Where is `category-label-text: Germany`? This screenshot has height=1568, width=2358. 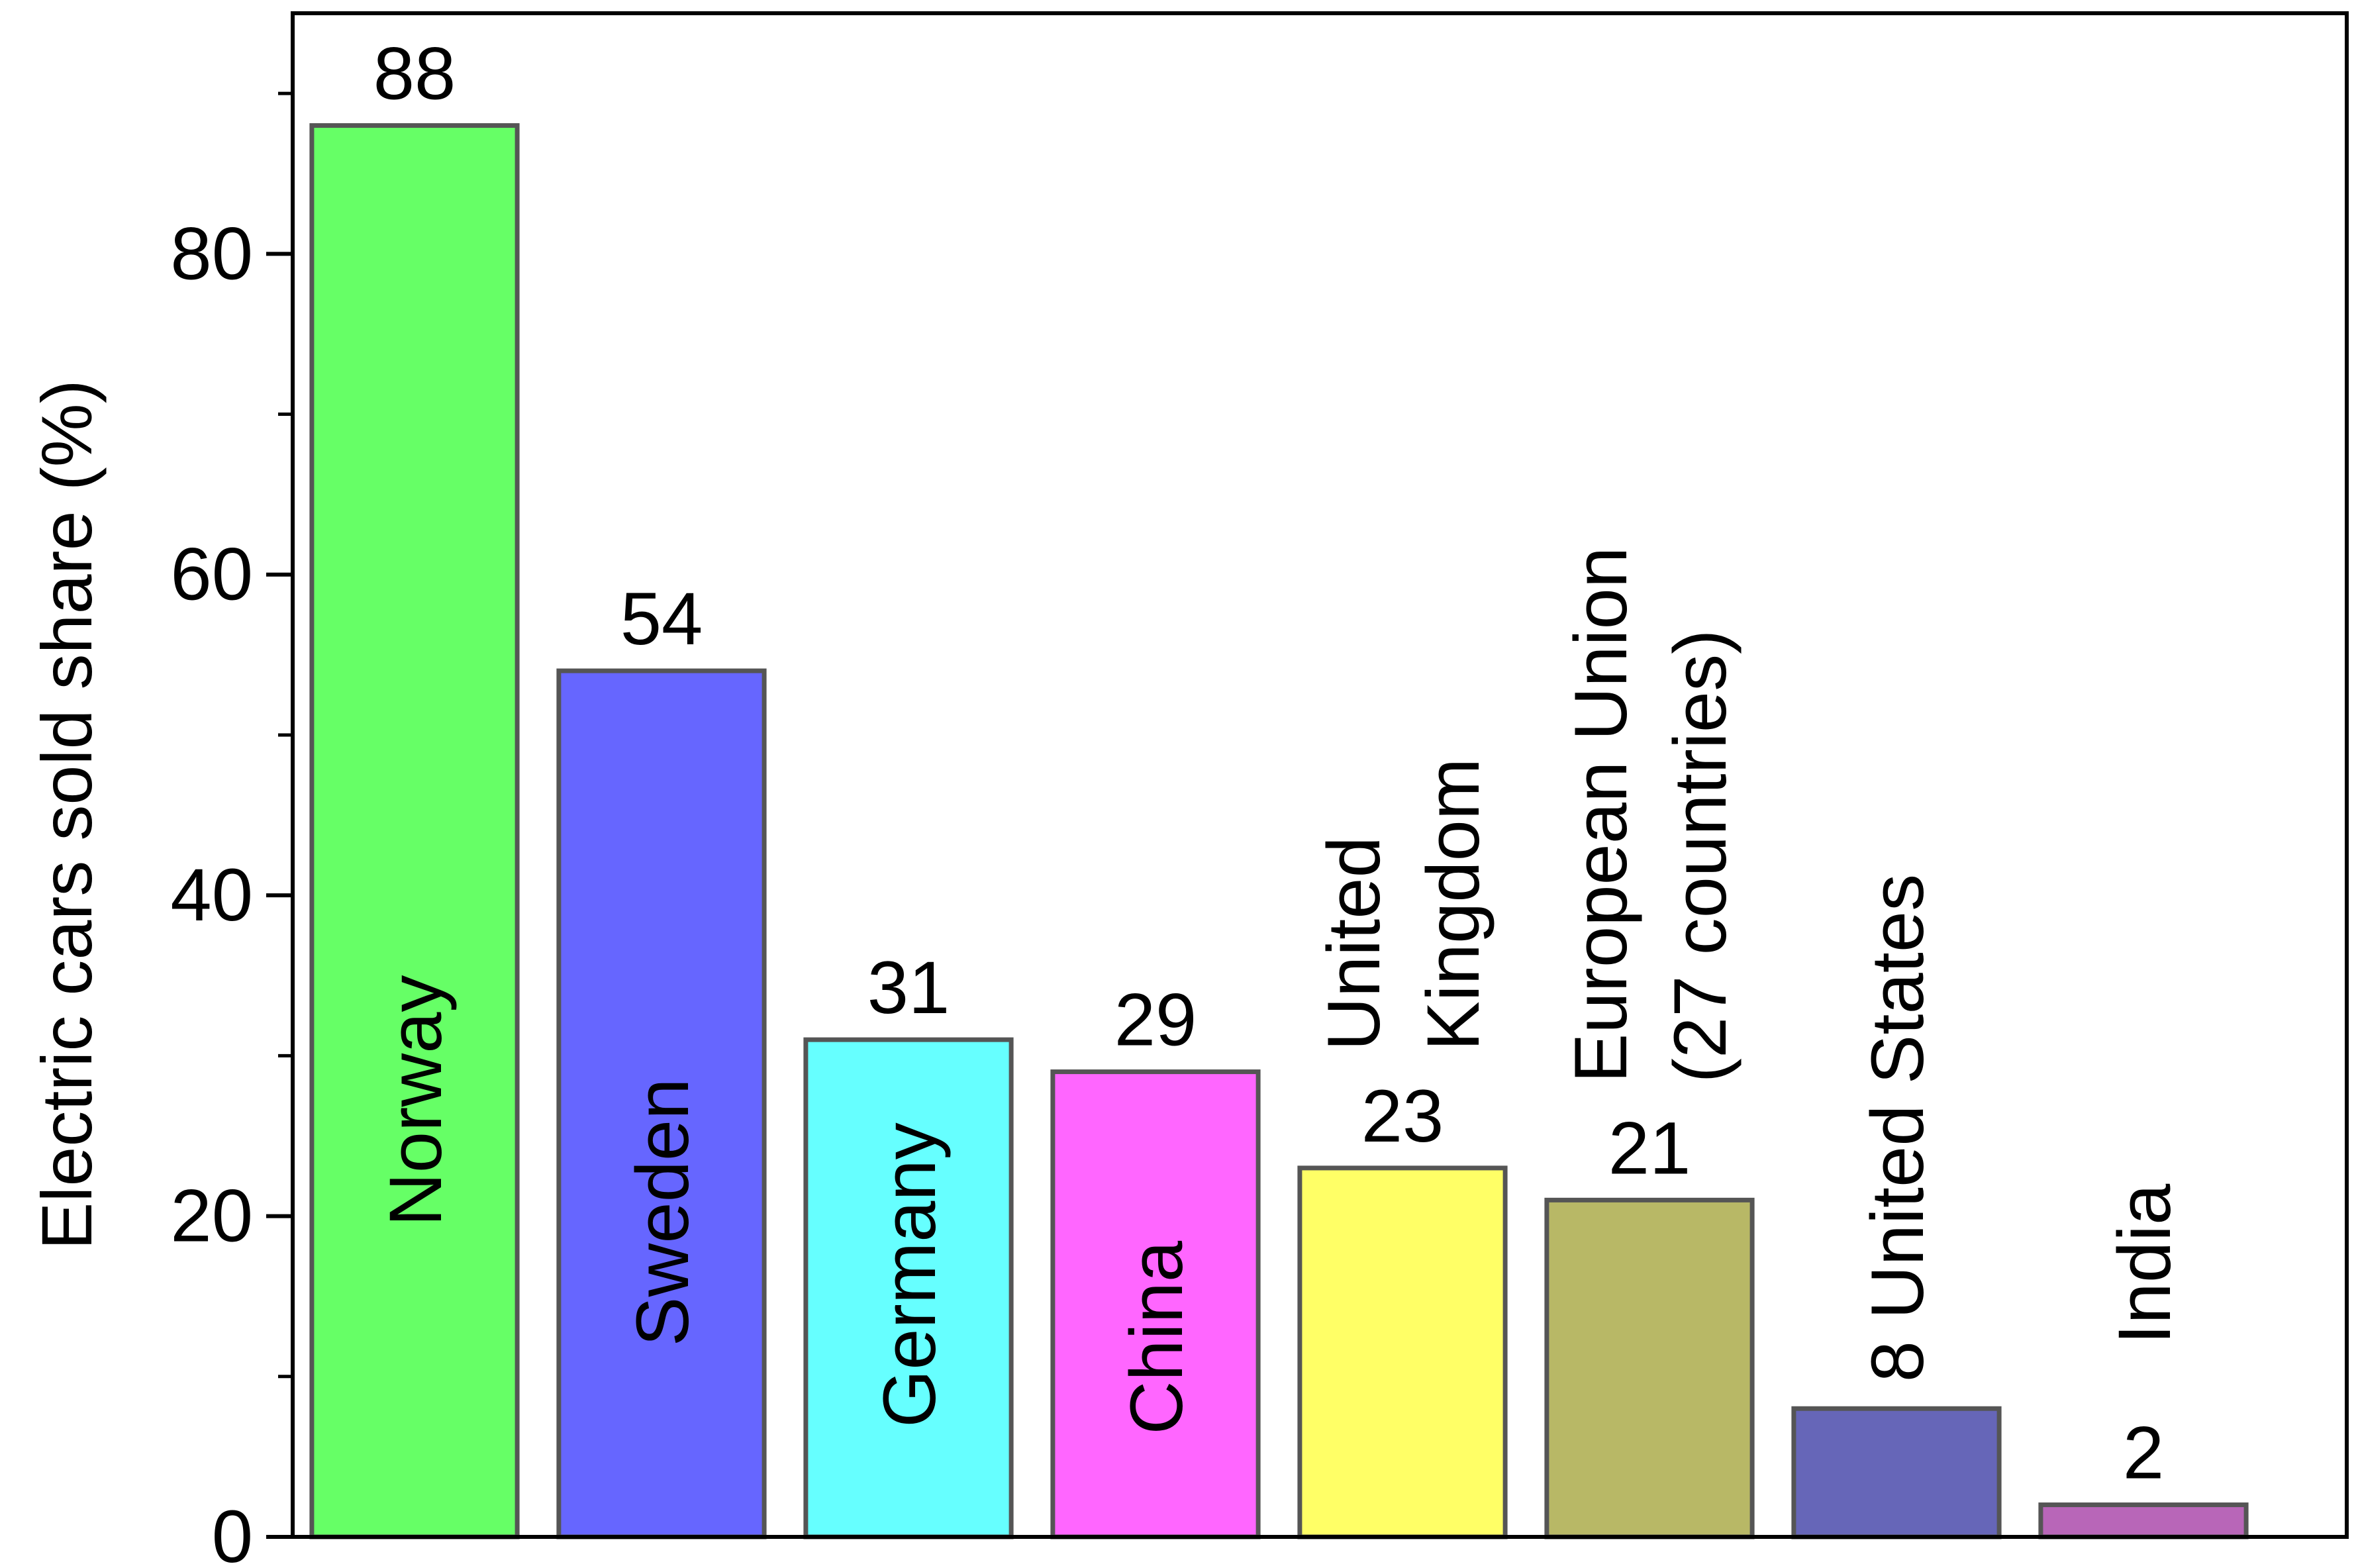 category-label-text: Germany is located at coordinates (909, 1275).